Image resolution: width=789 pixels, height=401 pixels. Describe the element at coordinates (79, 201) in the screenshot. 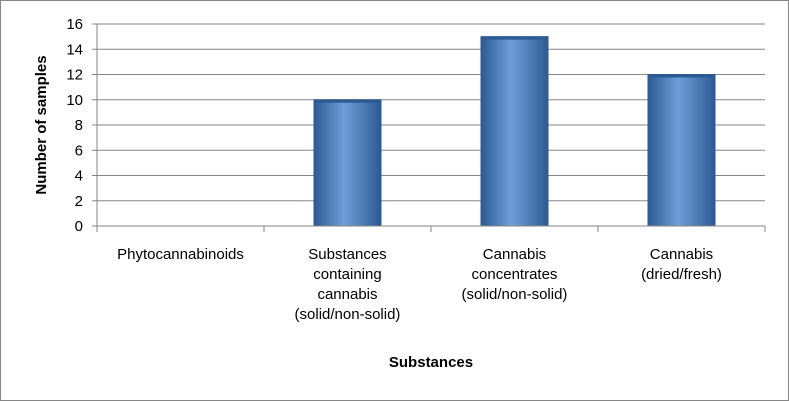

I see `y-tick-label: 2` at that location.